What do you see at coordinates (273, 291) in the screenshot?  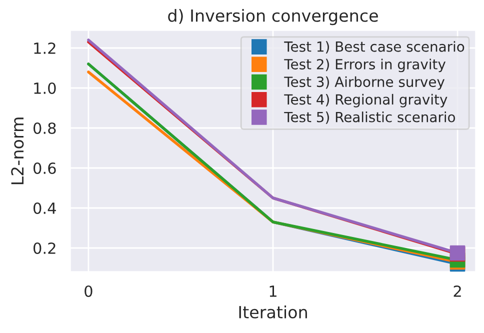 I see `x-tick-label: 1` at bounding box center [273, 291].